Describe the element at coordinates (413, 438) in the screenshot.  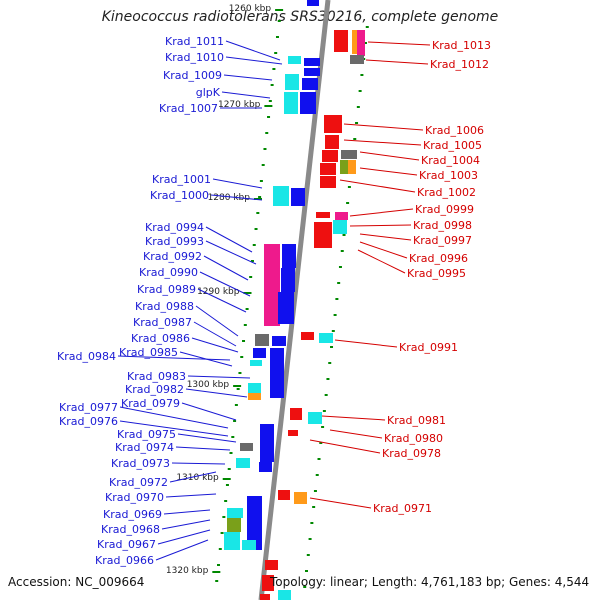
I see `right-gene-label: Krad_0980` at that location.